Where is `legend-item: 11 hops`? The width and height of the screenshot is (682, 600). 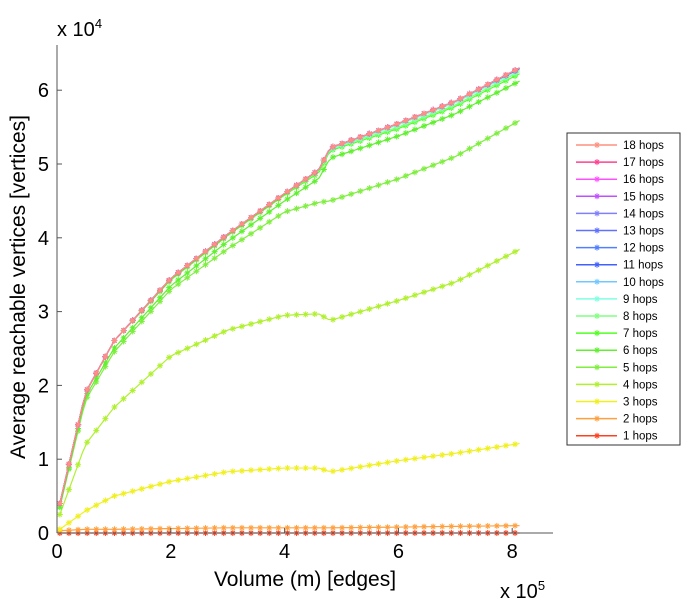
legend-item: 11 hops is located at coordinates (619, 266).